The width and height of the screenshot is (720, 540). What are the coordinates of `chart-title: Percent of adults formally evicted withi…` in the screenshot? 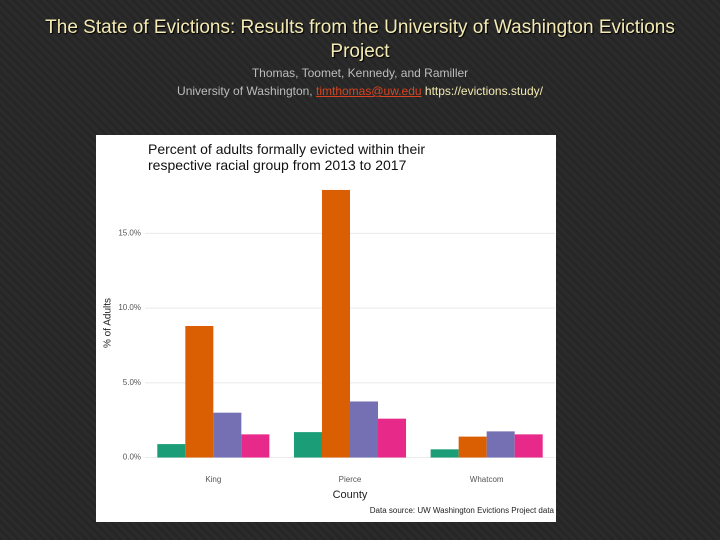 It's located at (287, 157).